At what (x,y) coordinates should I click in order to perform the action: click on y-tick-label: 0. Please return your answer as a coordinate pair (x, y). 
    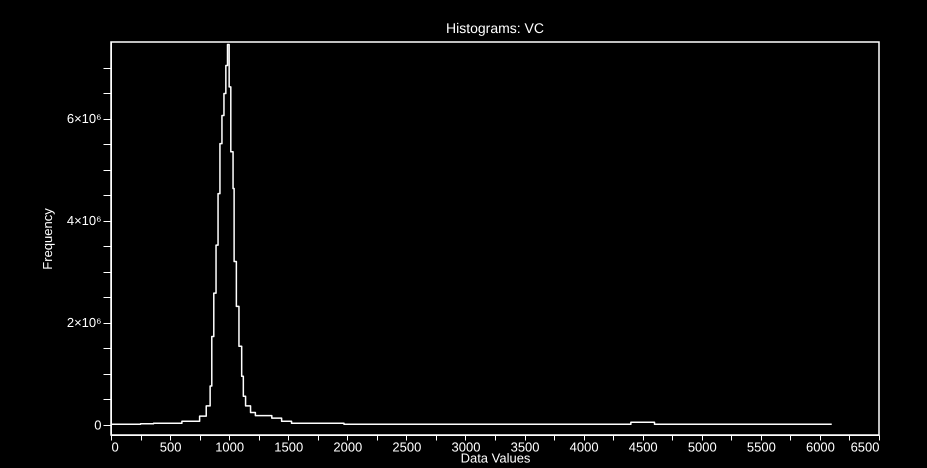
    Looking at the image, I should click on (98, 424).